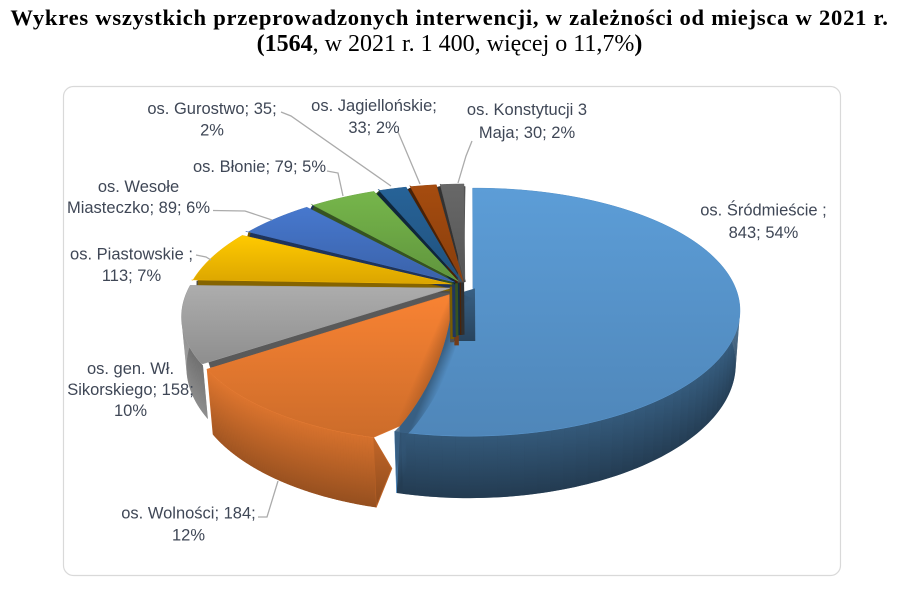 This screenshot has width=899, height=597. I want to click on svg-text: os. Piastowskie ;, so click(131, 255).